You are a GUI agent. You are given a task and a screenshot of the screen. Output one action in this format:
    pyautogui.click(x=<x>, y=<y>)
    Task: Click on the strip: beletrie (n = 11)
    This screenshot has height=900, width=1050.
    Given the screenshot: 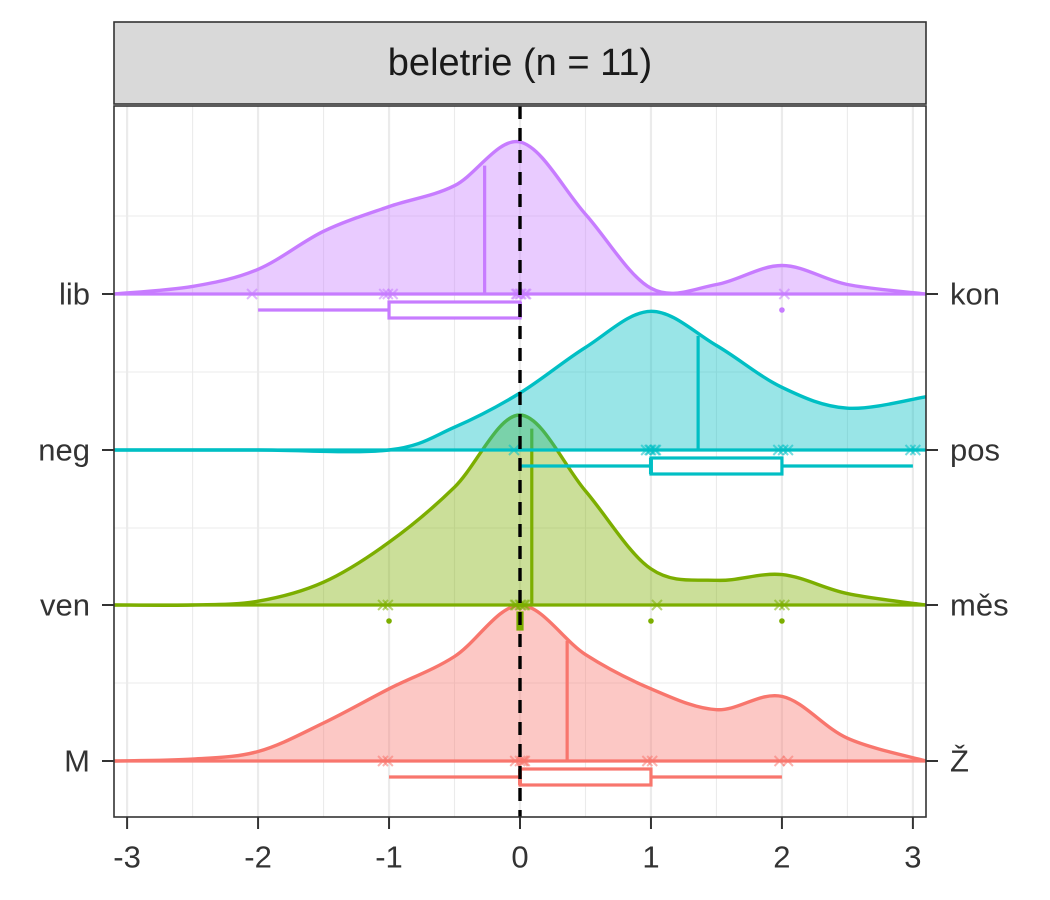 What is the action you would take?
    pyautogui.click(x=520, y=63)
    